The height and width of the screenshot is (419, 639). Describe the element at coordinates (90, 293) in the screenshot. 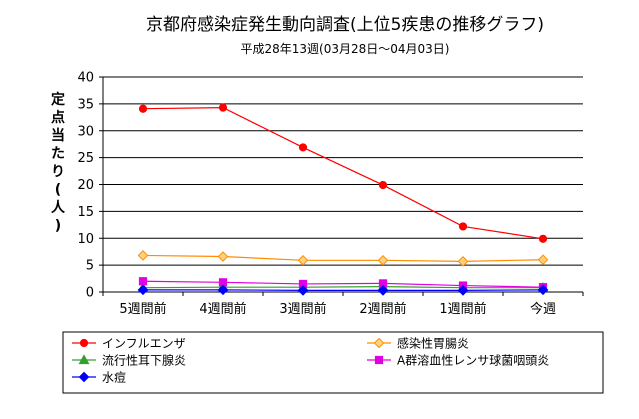

I see `y-tick-label: 0` at that location.